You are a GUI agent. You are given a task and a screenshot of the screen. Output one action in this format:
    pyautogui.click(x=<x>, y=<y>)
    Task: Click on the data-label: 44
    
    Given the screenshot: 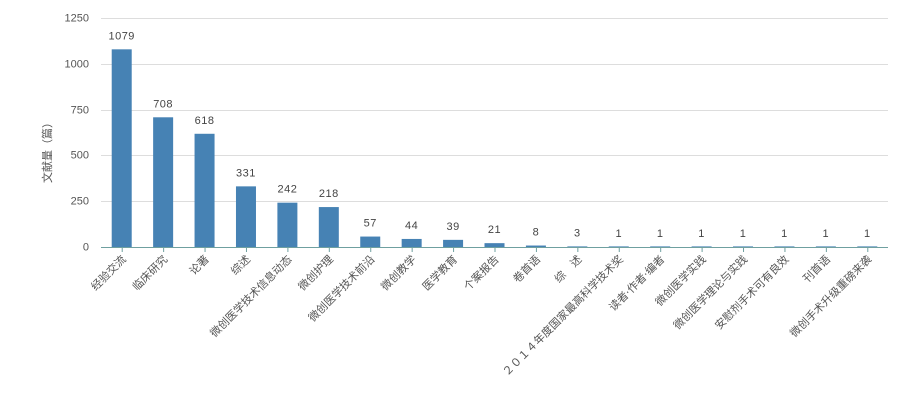 What is the action you would take?
    pyautogui.click(x=411, y=226)
    